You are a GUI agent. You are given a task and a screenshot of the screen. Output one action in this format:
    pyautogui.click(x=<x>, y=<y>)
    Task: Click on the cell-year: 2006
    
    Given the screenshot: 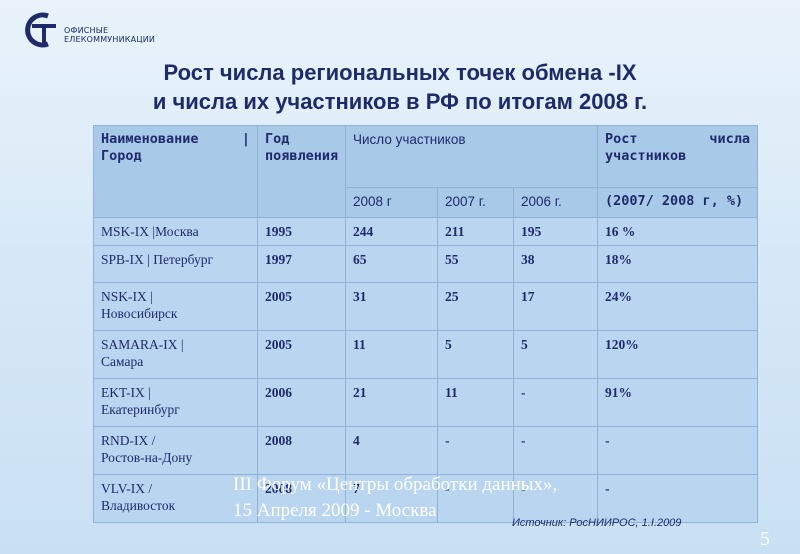 What is the action you would take?
    pyautogui.click(x=301, y=402)
    